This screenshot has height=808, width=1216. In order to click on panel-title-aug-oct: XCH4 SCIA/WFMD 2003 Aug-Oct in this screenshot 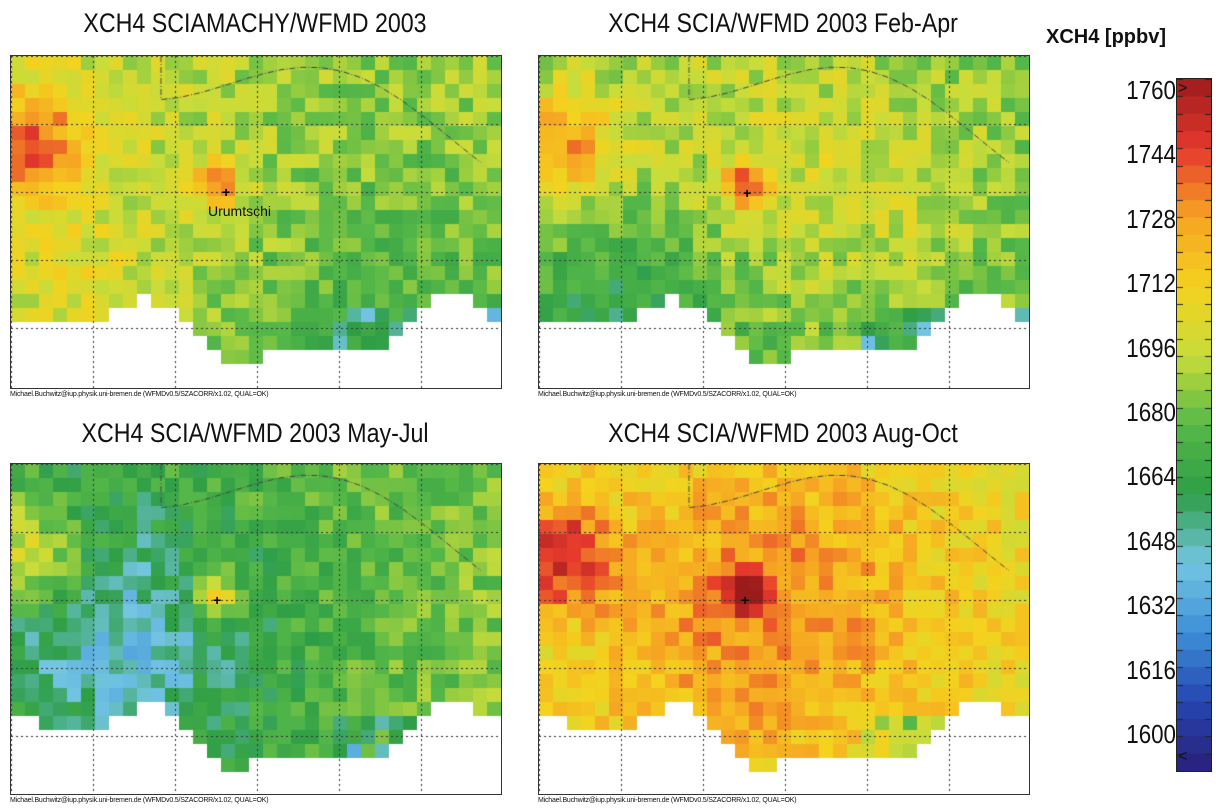, I will do `click(783, 433)`.